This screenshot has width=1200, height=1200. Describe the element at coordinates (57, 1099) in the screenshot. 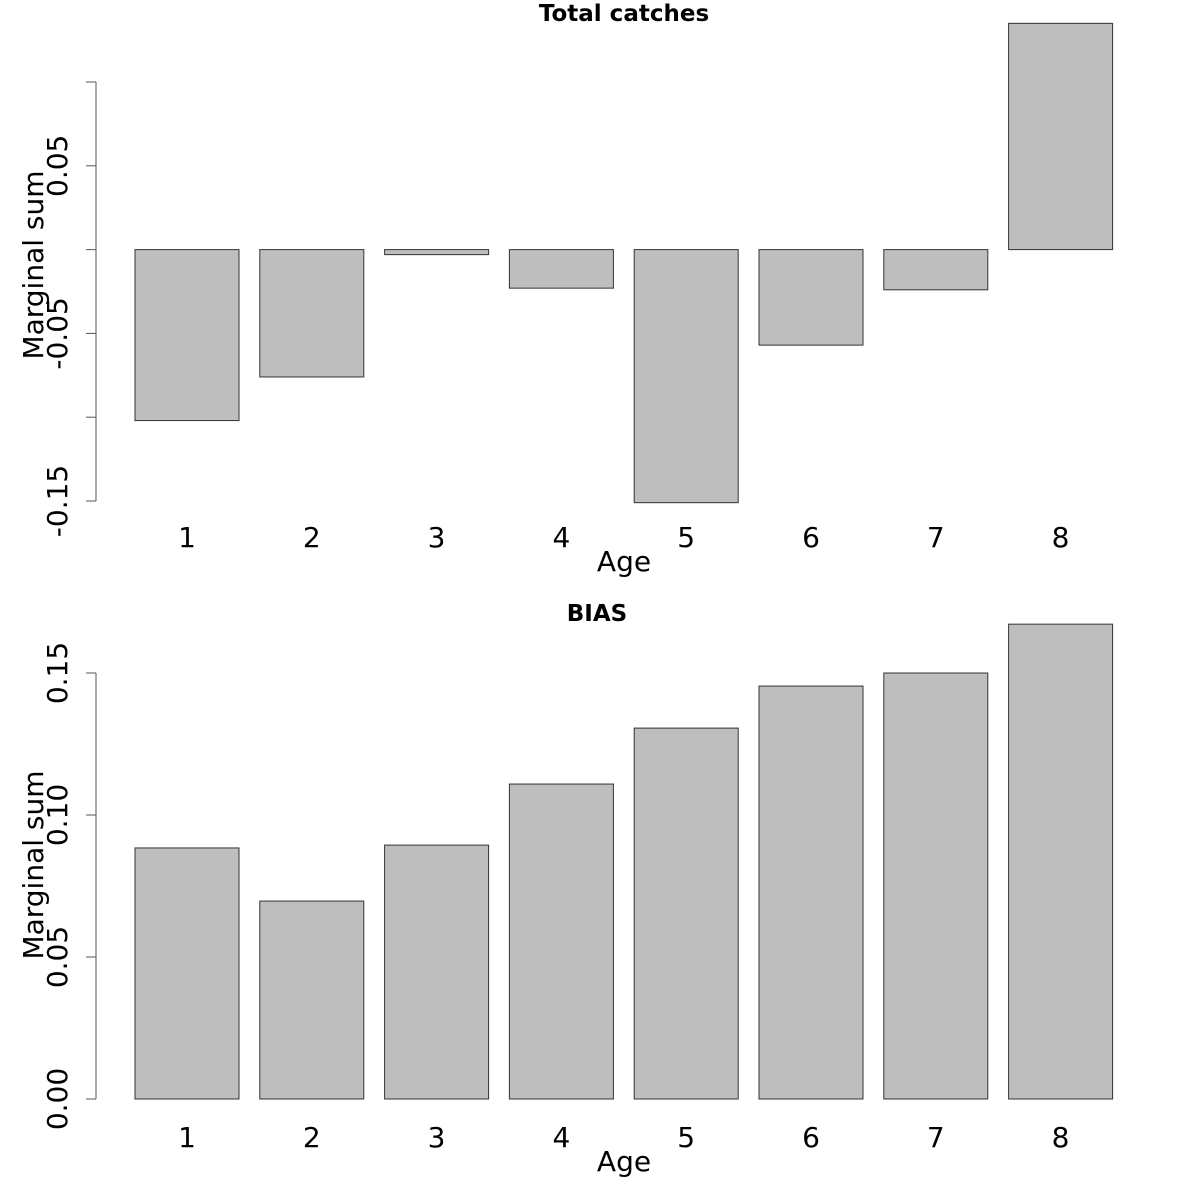

I see `y-tick-label: 0.00` at that location.